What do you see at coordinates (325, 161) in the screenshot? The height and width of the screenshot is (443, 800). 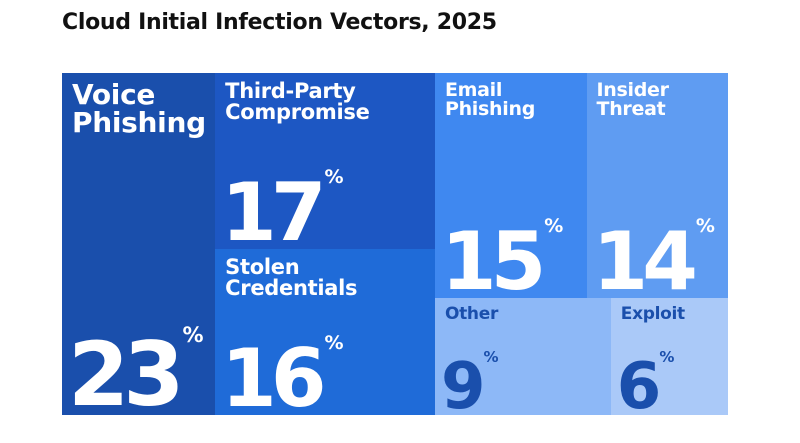 I see `tile-third-party-compromise: Third-Party Compromise 17%` at bounding box center [325, 161].